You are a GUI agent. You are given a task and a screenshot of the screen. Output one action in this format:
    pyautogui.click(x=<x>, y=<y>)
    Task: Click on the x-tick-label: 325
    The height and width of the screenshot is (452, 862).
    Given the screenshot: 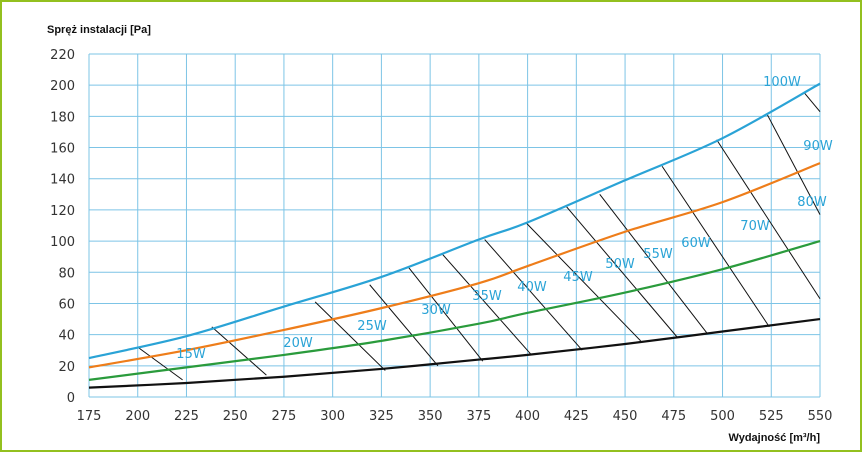 What is the action you would take?
    pyautogui.click(x=381, y=416)
    